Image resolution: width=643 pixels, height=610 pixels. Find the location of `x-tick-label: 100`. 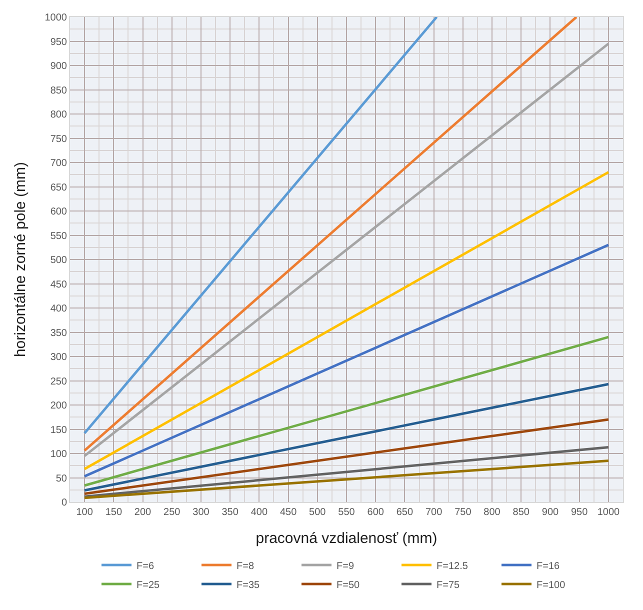

x-tick-label: 100 is located at coordinates (85, 512).